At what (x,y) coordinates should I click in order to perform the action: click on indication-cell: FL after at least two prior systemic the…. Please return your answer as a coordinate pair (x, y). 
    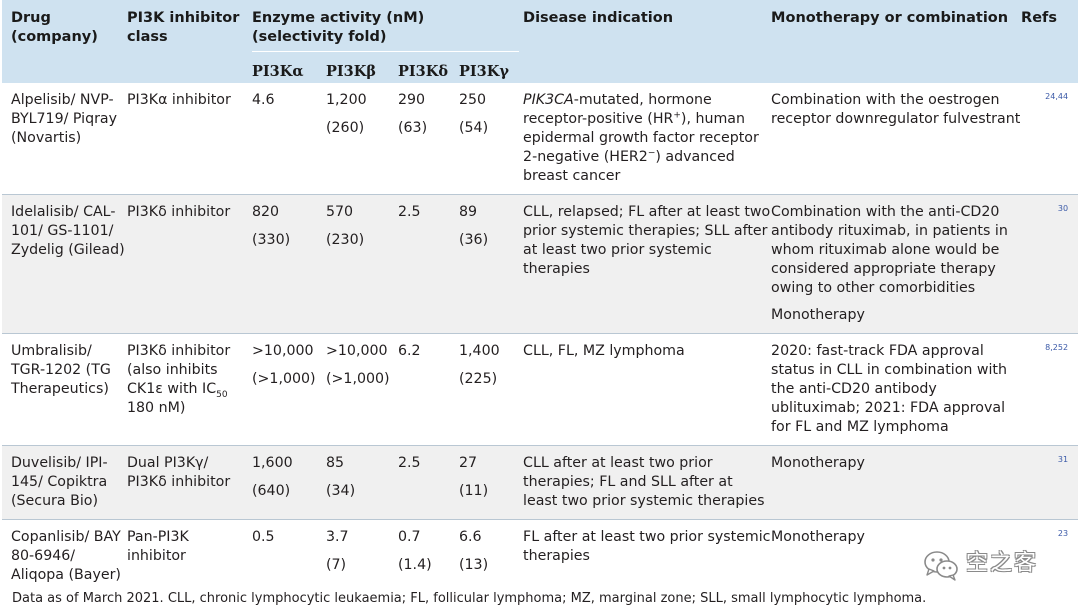
    Looking at the image, I should click on (647, 556).